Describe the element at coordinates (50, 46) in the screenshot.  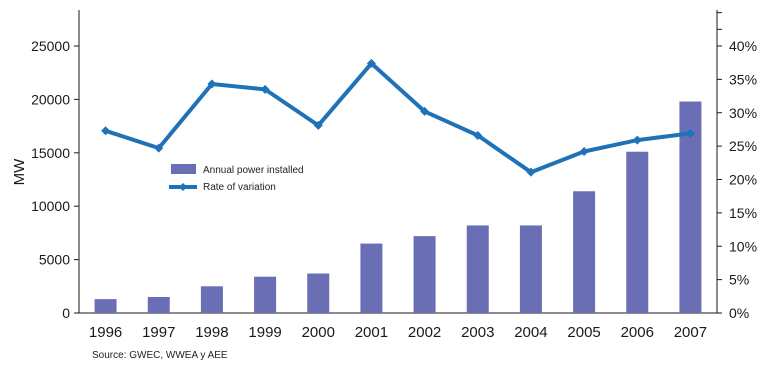
I see `y-tick-label: 25000` at that location.